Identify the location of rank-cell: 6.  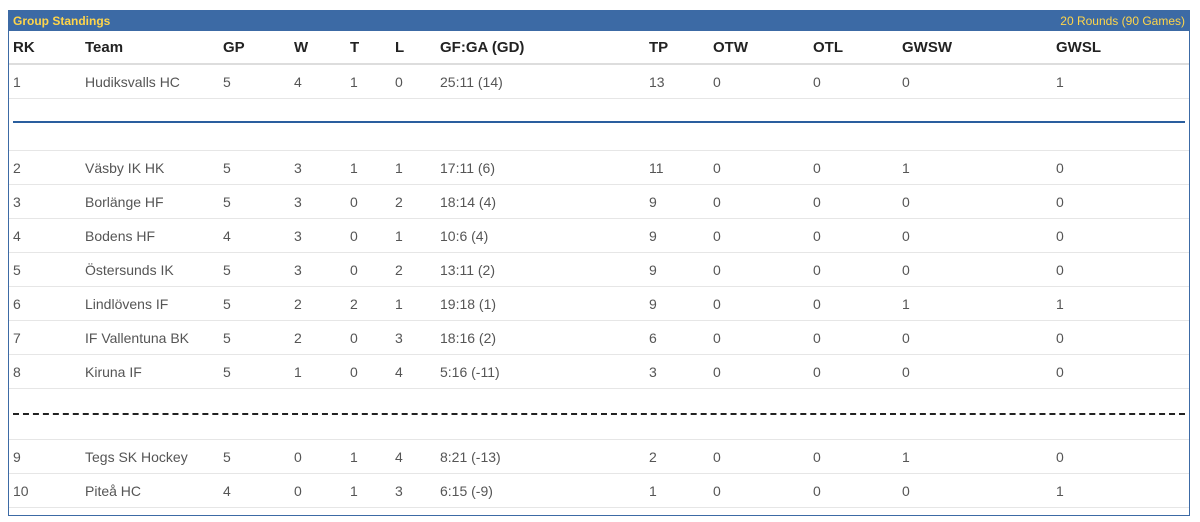
(17, 303).